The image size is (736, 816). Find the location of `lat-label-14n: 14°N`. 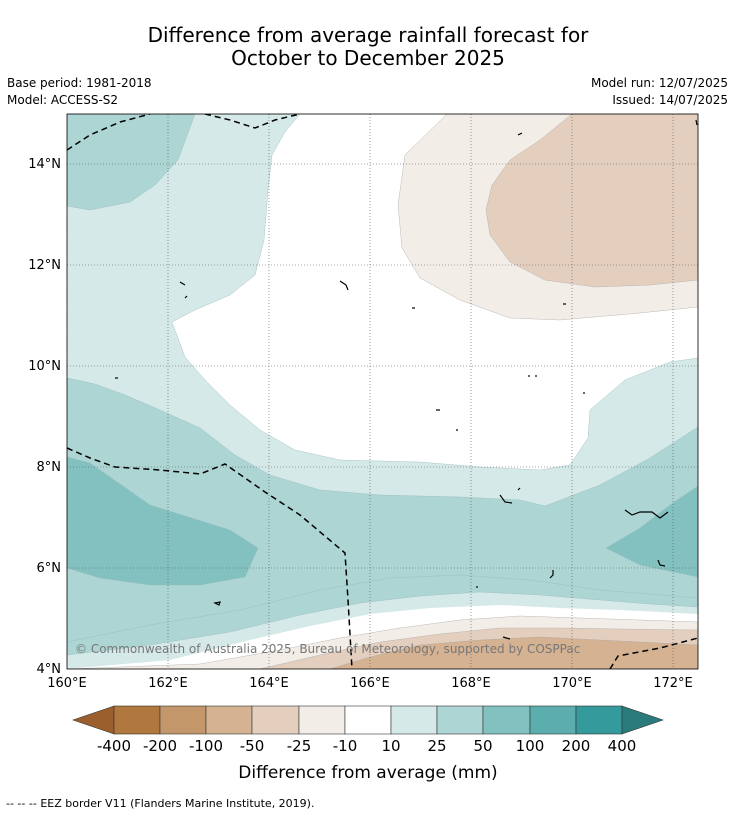

lat-label-14n: 14°N is located at coordinates (44, 164).